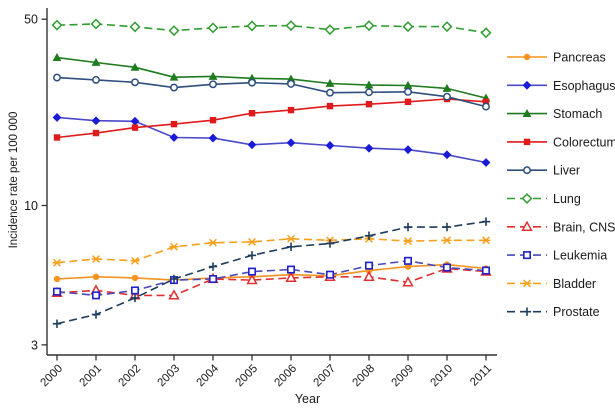 The width and height of the screenshot is (615, 414). Describe the element at coordinates (31, 20) in the screenshot. I see `y-tick-label-50: 50` at that location.